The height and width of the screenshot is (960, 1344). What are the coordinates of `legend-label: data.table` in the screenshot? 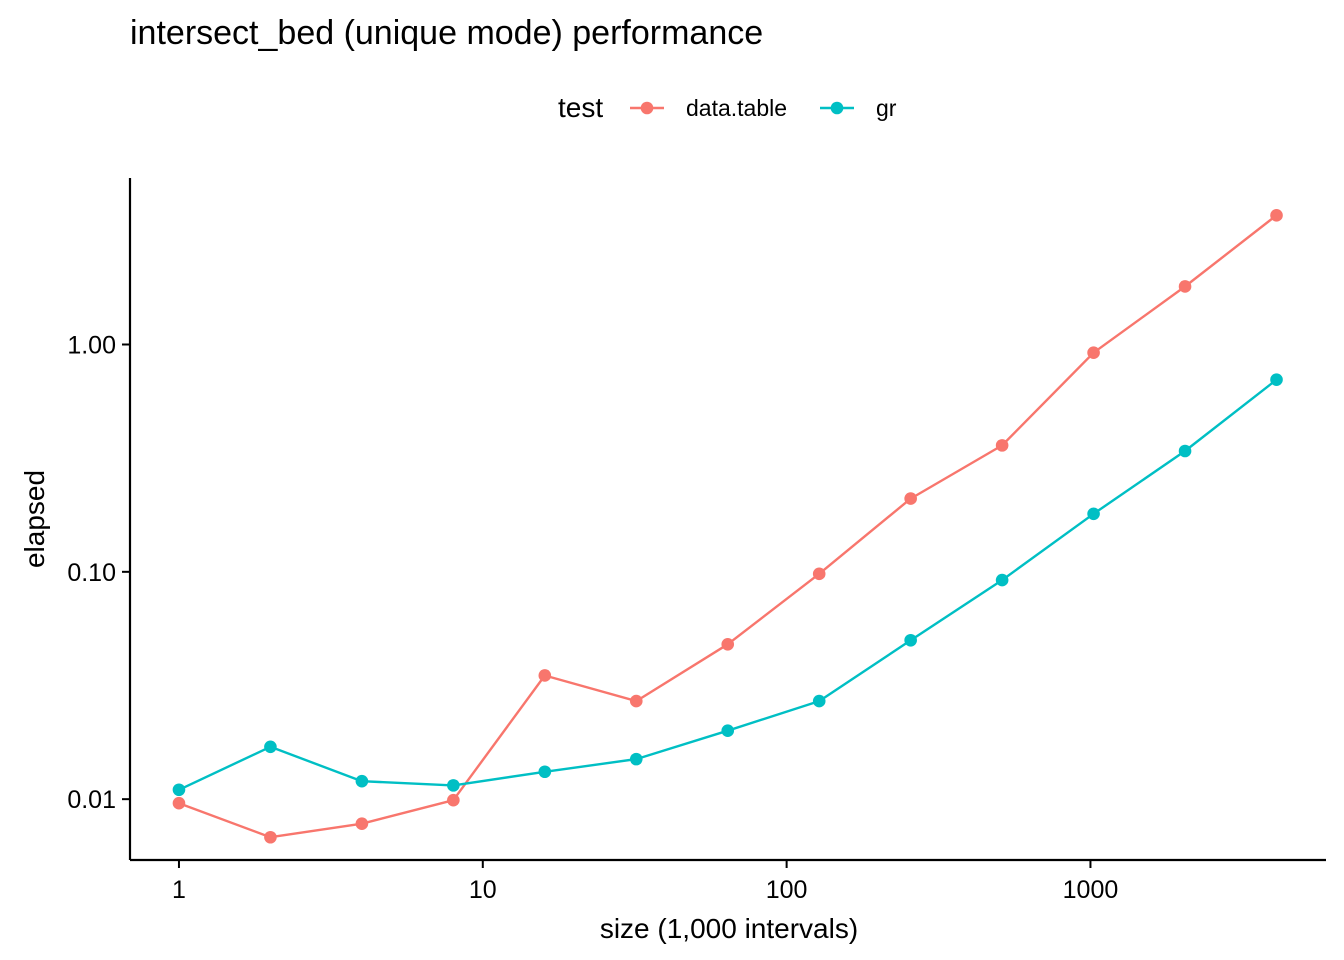 It's located at (736, 108).